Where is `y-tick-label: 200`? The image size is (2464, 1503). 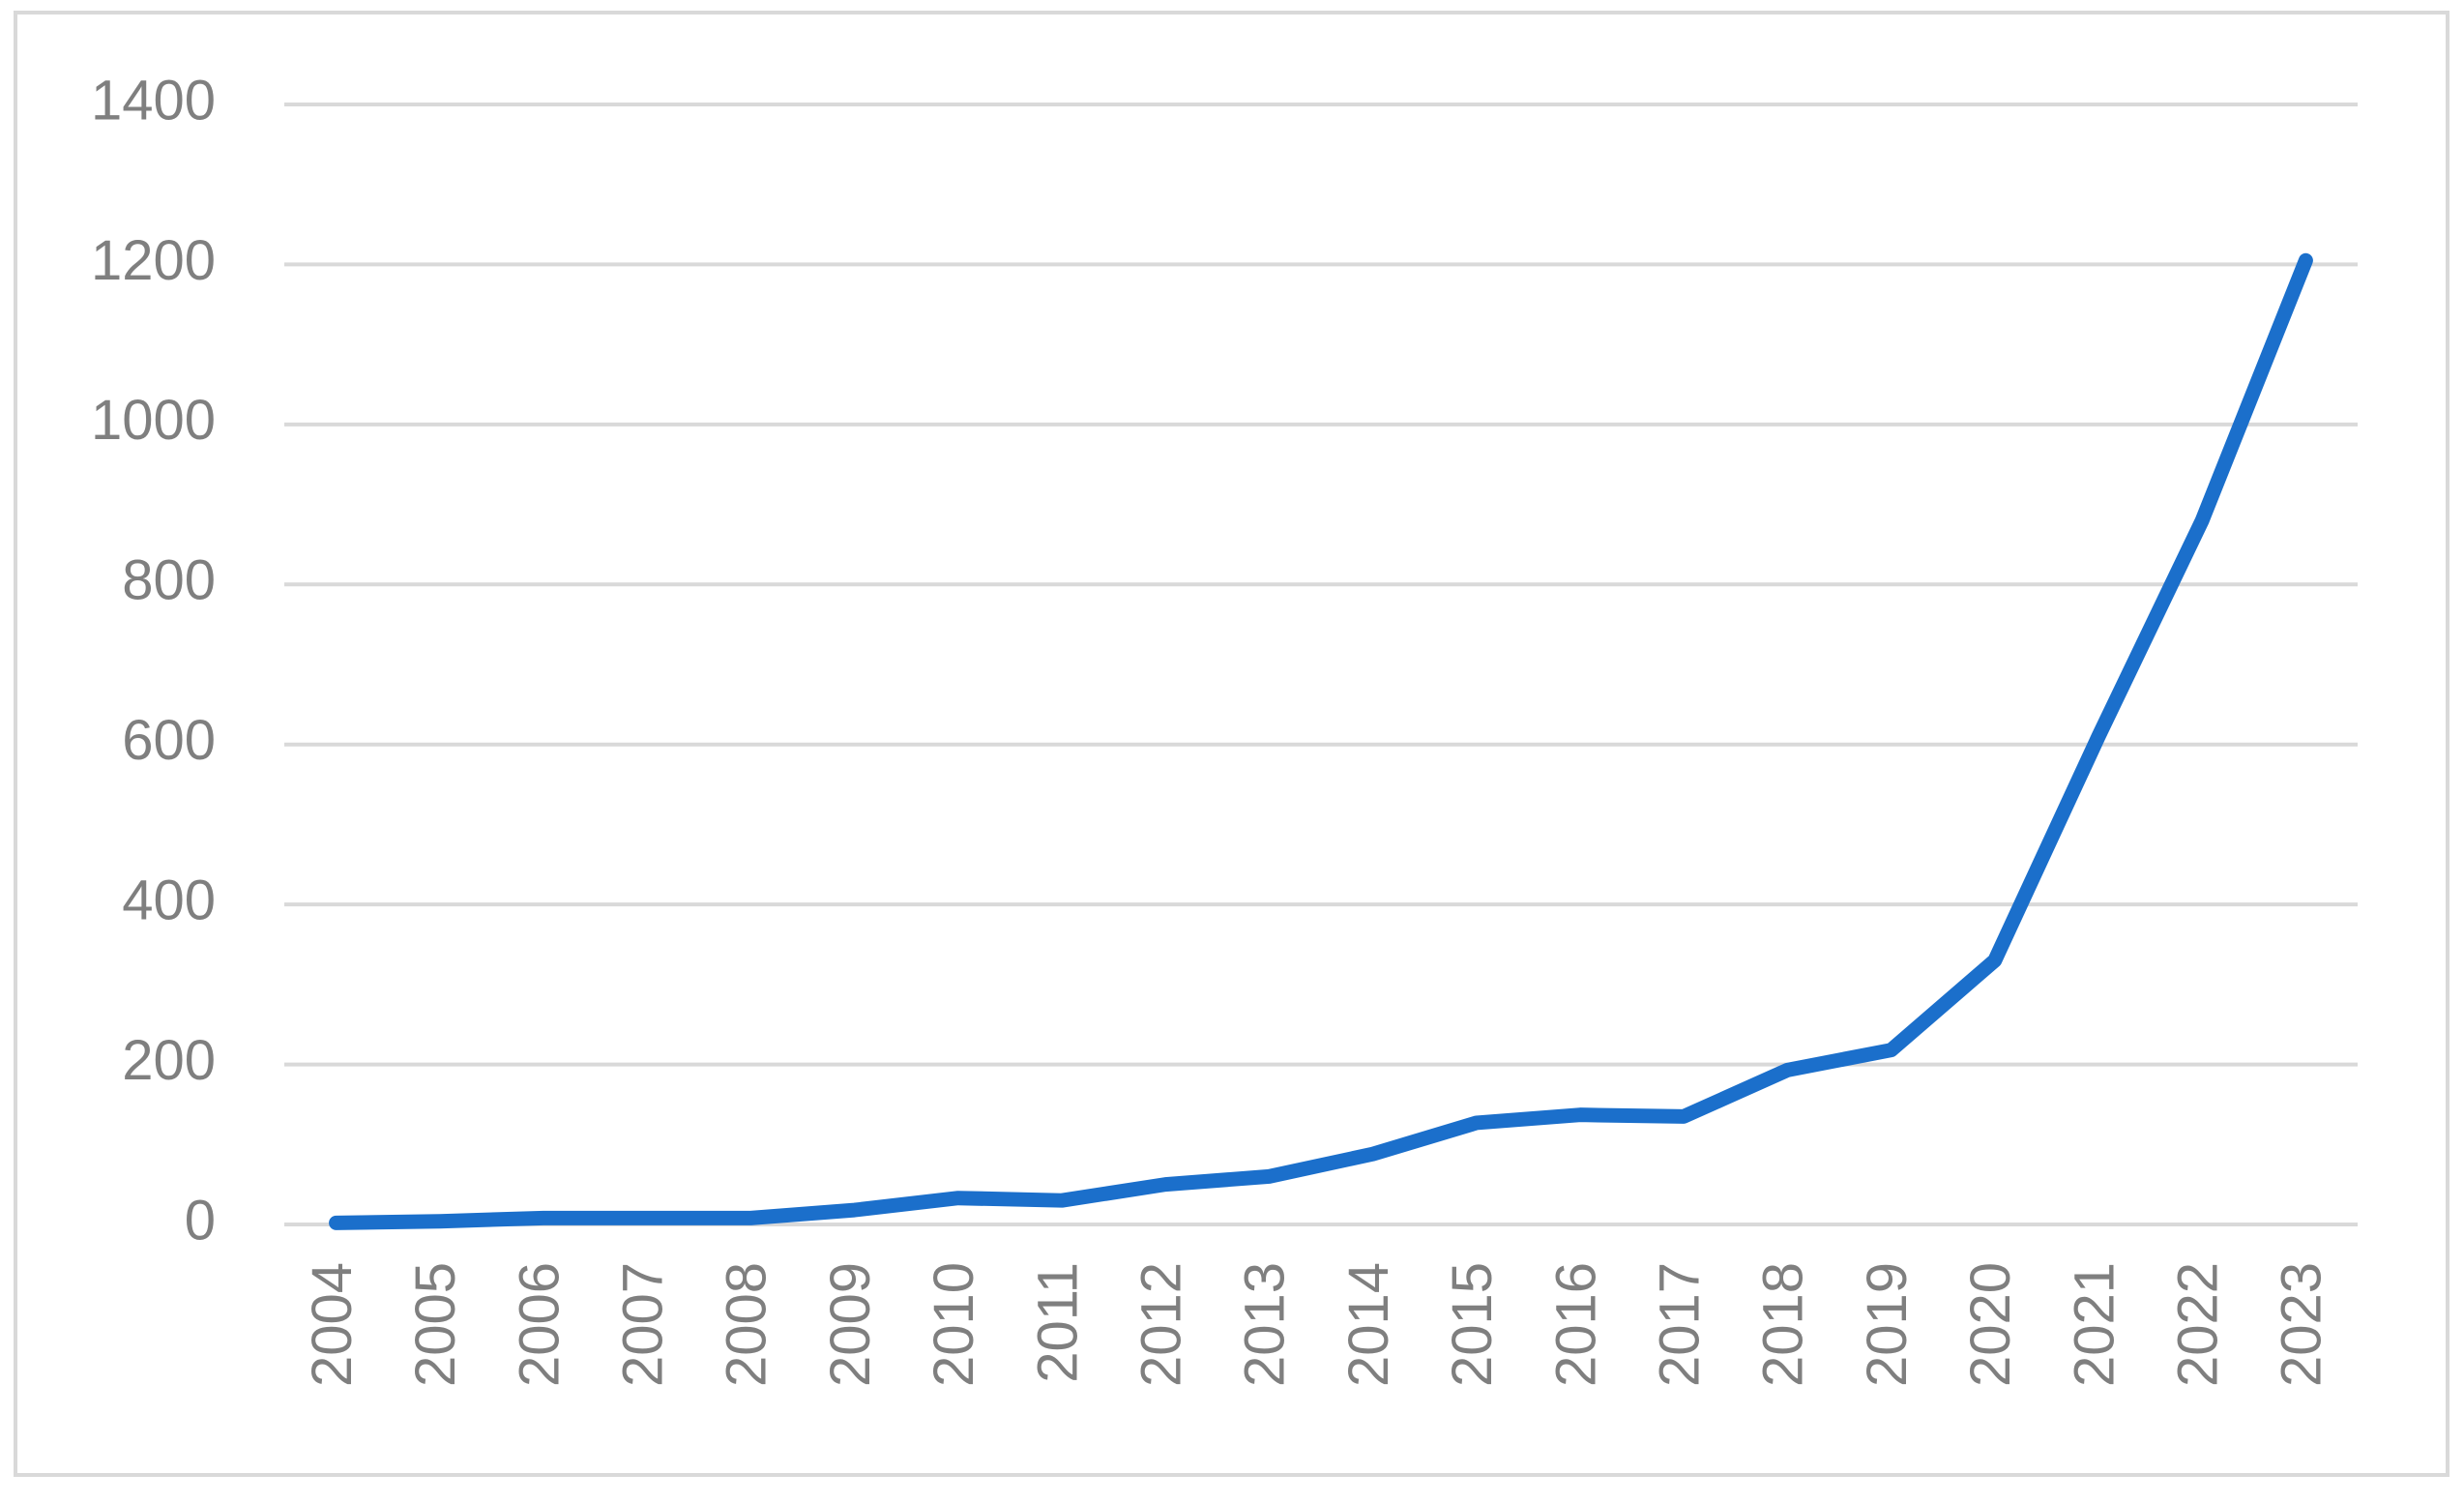
y-tick-label: 200 is located at coordinates (169, 1060).